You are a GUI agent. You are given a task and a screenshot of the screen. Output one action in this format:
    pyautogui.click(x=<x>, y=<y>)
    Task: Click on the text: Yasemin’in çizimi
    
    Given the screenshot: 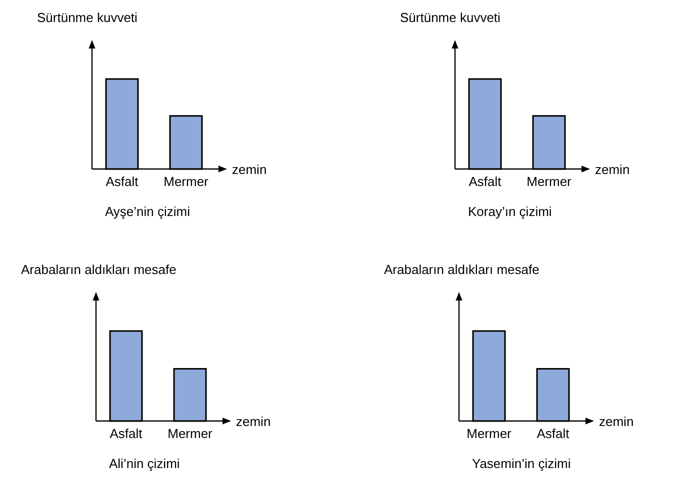 What is the action you would take?
    pyautogui.click(x=521, y=463)
    